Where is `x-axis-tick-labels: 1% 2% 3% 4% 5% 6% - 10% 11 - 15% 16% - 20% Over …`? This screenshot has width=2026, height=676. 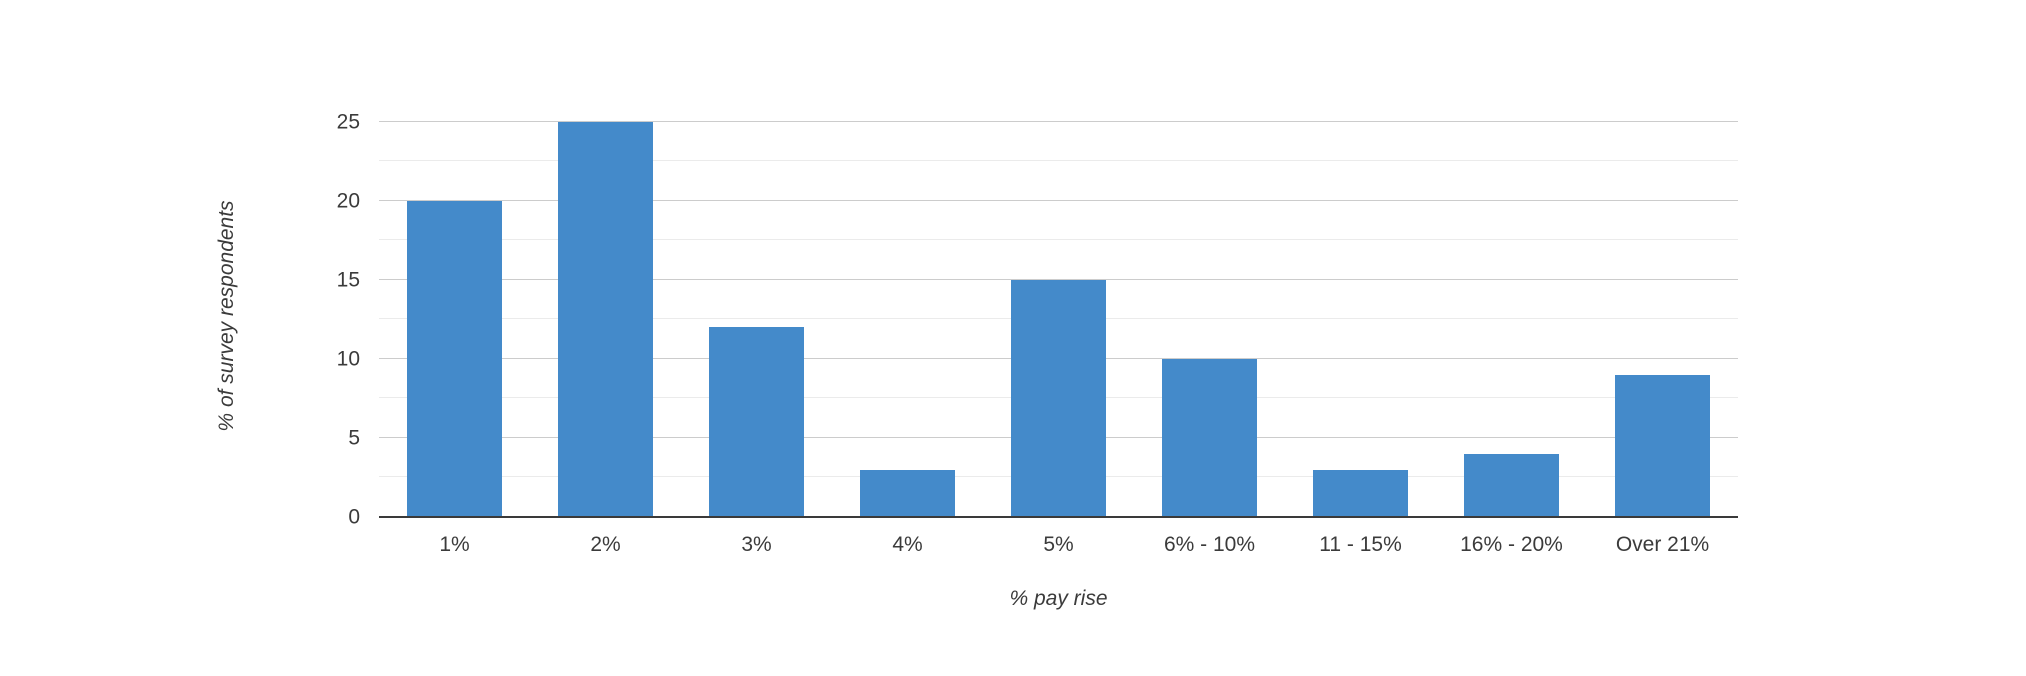
x-axis-tick-labels: 1% 2% 3% 4% 5% 6% - 10% 11 - 15% 16% - 20% Over … is located at coordinates (1058, 536).